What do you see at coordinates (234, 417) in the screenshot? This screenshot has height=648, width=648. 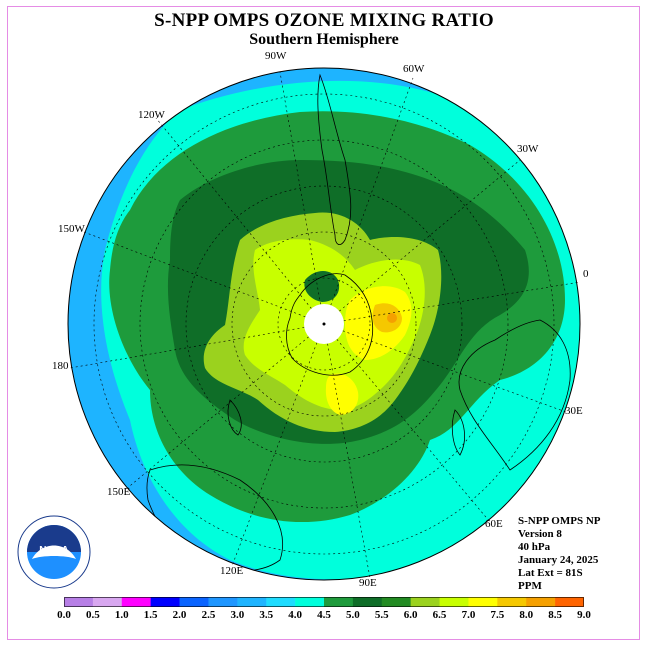 I see `new-zealand-coastline` at bounding box center [234, 417].